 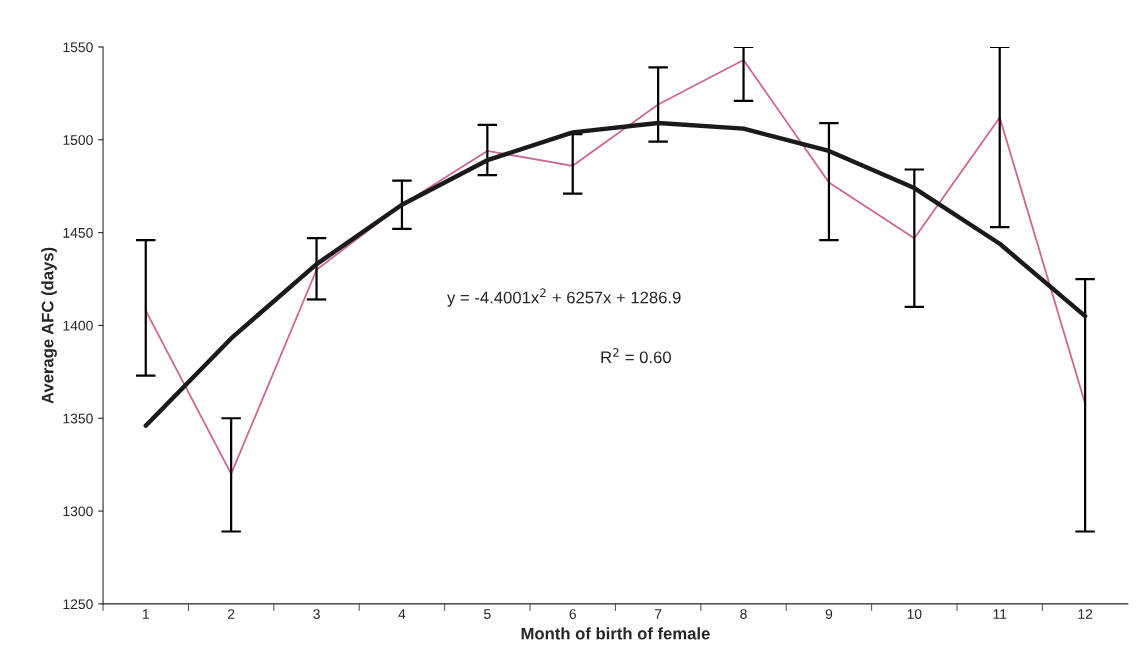 What do you see at coordinates (145, 614) in the screenshot?
I see `x-tick-label: 1` at bounding box center [145, 614].